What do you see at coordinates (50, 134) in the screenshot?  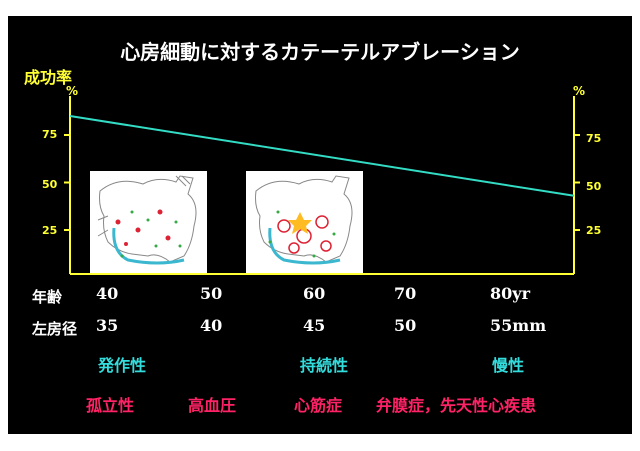 I see `y-tick-left: 75` at bounding box center [50, 134].